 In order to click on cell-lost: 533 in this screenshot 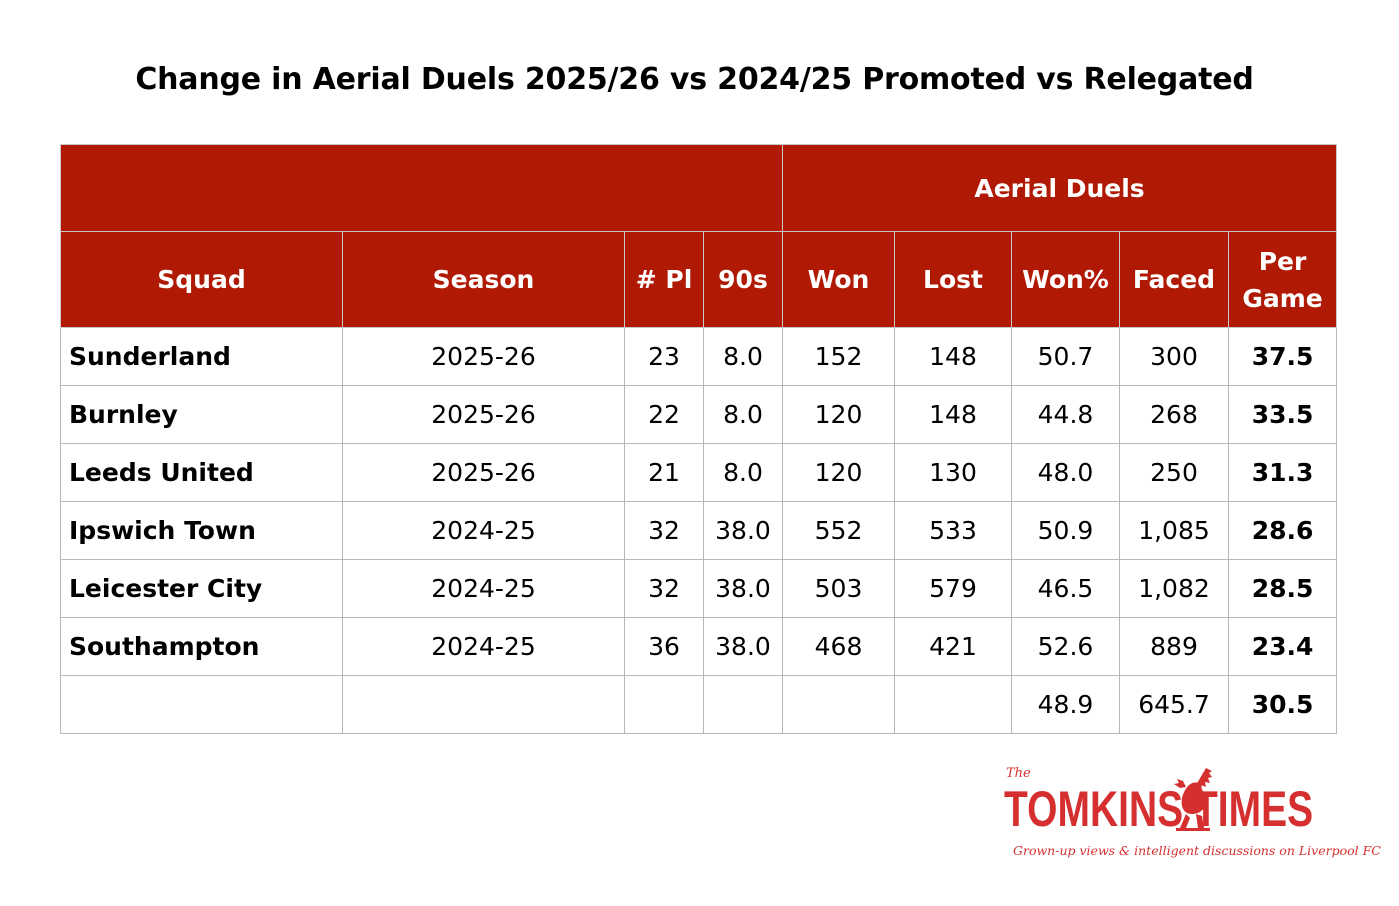, I will do `click(953, 530)`.